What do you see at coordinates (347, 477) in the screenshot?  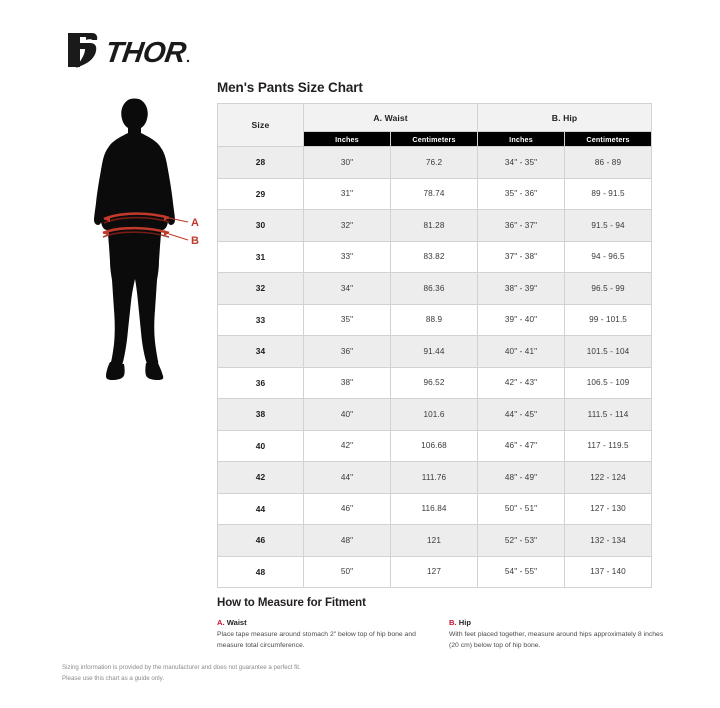 I see `cell-waist-inches: 44"` at bounding box center [347, 477].